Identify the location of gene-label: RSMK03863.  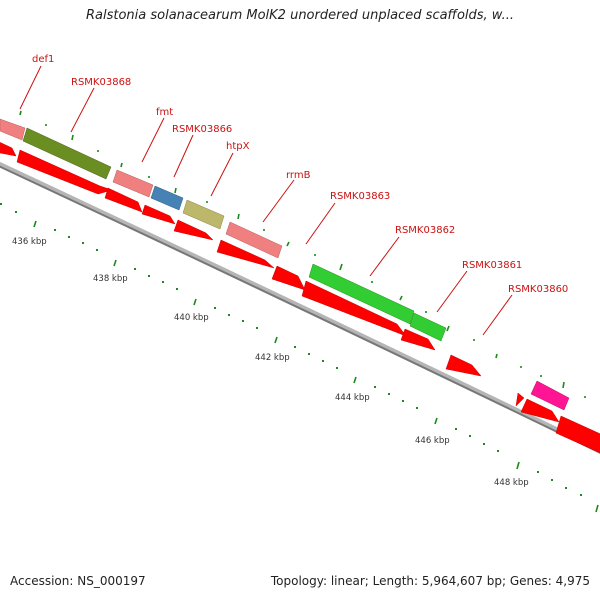
(360, 196).